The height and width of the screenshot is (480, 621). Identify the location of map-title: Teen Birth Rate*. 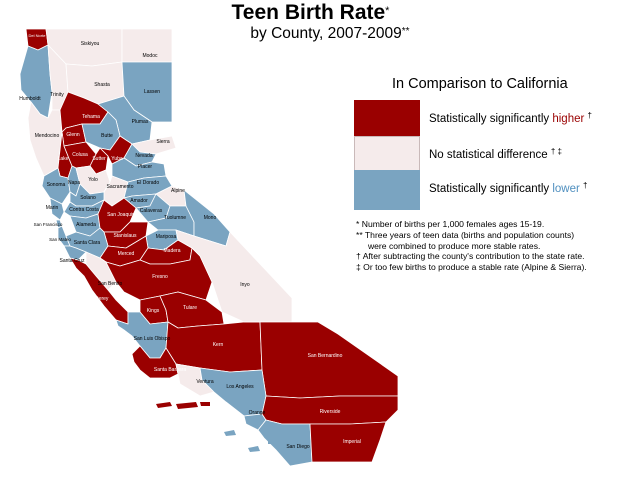
(310, 12).